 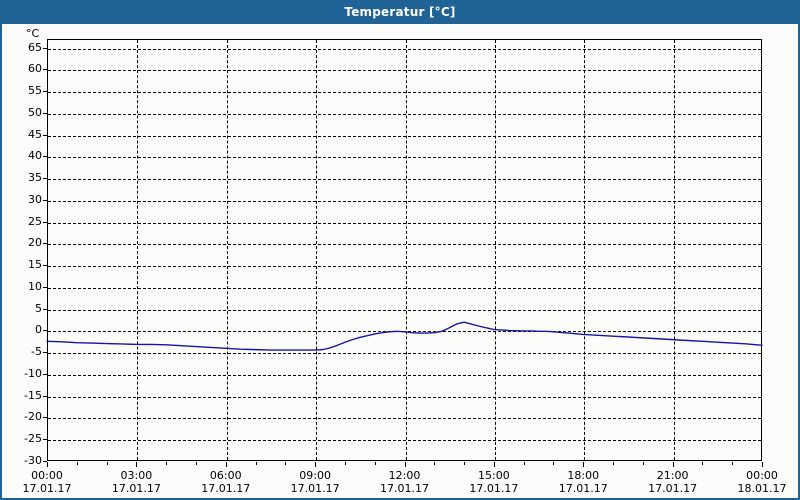 I want to click on y-tick-label: -5, so click(x=36, y=352).